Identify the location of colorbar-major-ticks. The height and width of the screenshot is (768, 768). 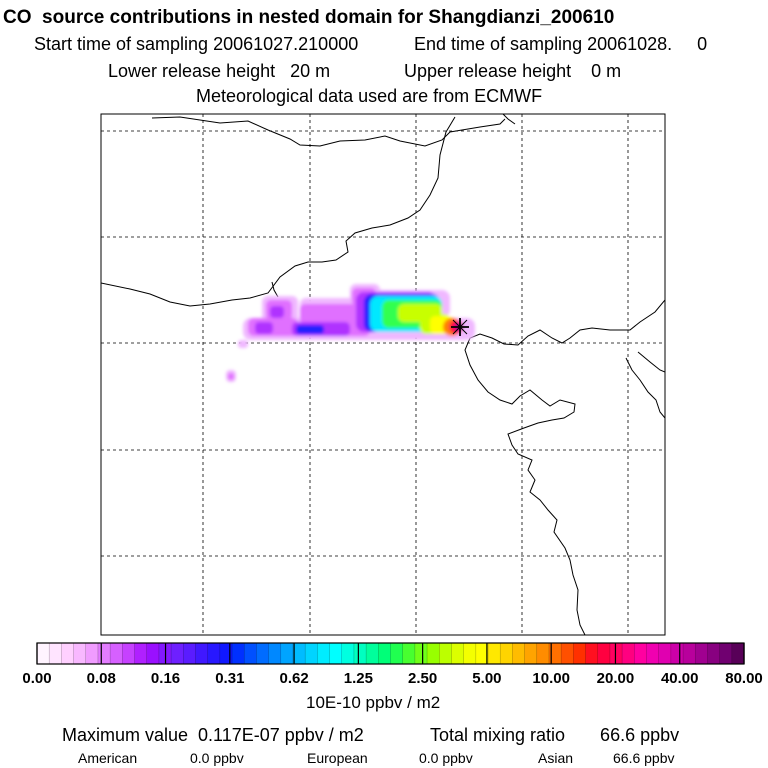
(390, 653).